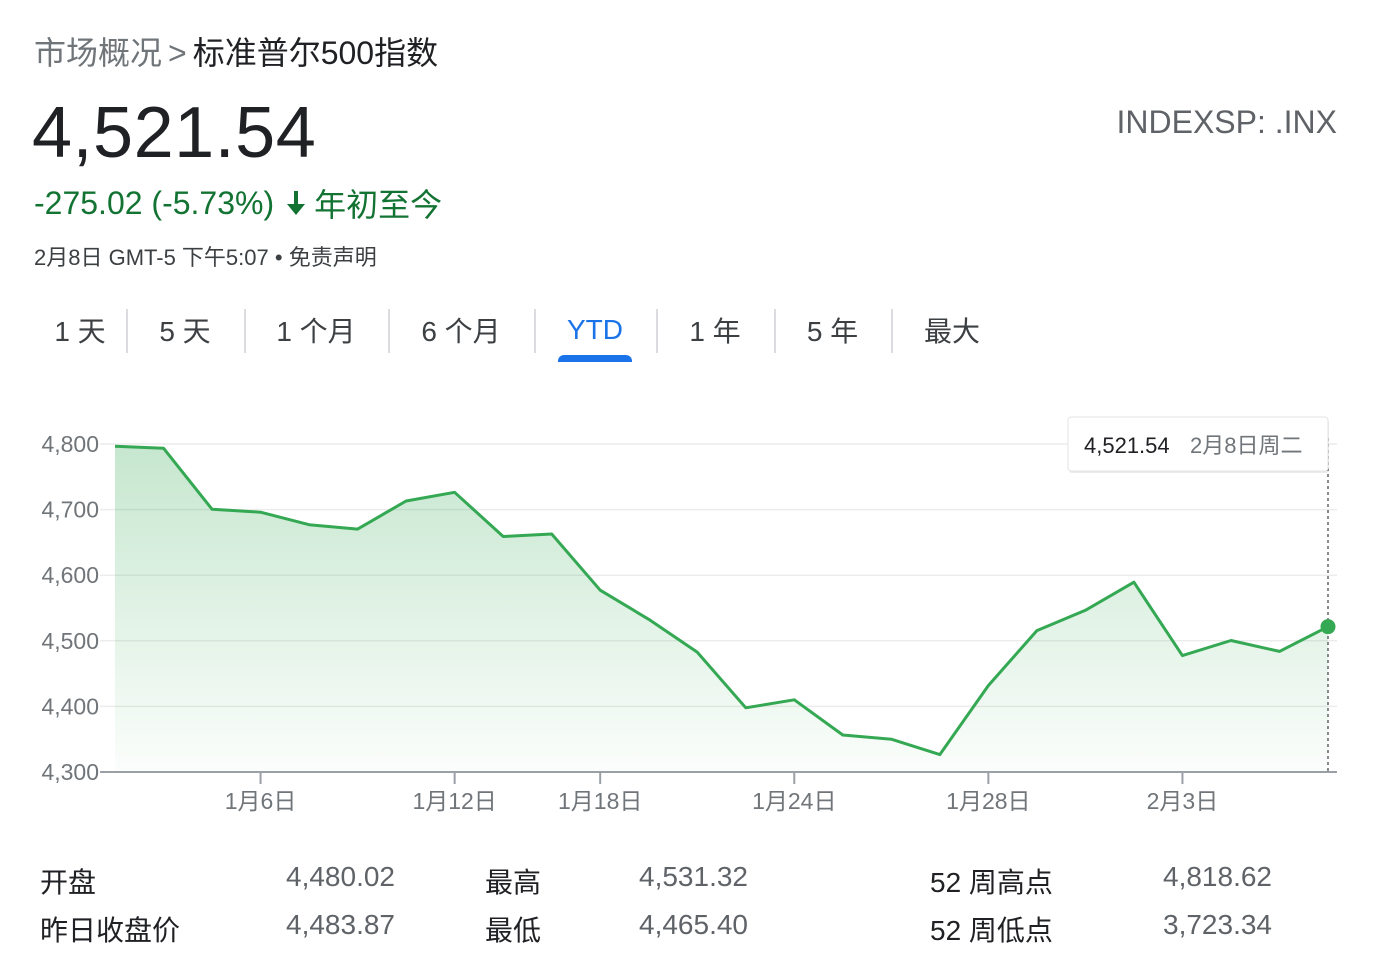  What do you see at coordinates (991, 882) in the screenshot?
I see `stat-label-52wk-high: 52 周高点` at bounding box center [991, 882].